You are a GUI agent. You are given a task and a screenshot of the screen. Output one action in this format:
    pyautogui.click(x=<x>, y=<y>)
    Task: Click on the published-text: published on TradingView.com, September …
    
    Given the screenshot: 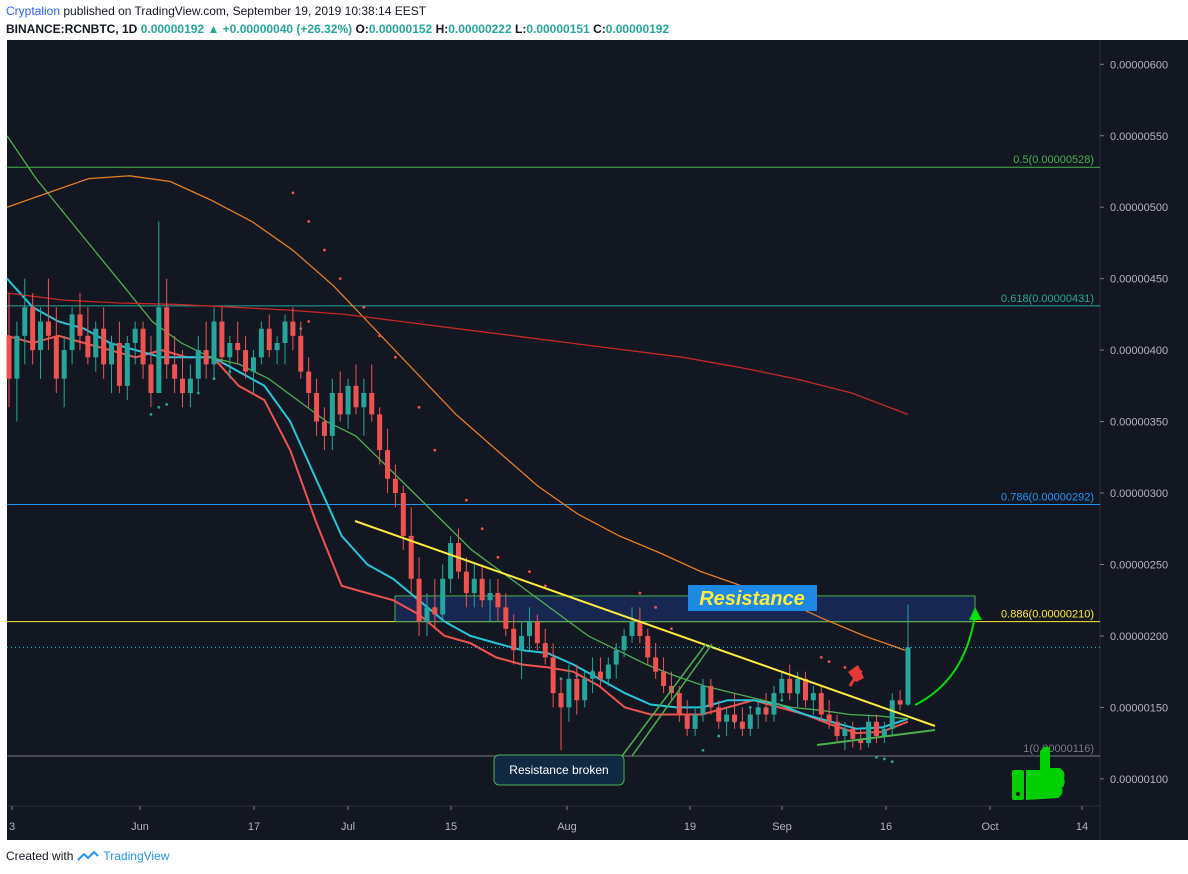 What is the action you would take?
    pyautogui.click(x=245, y=11)
    